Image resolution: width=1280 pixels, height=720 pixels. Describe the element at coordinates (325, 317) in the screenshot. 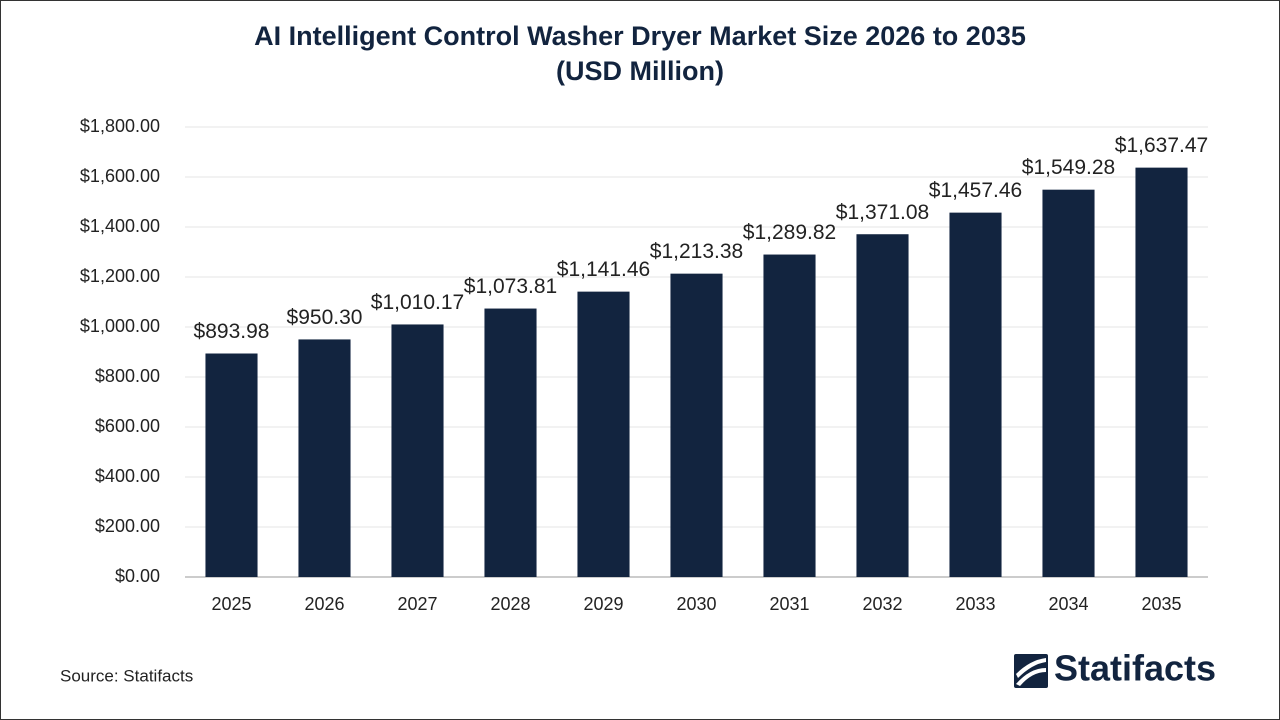

I see `value-label: $950.30` at that location.